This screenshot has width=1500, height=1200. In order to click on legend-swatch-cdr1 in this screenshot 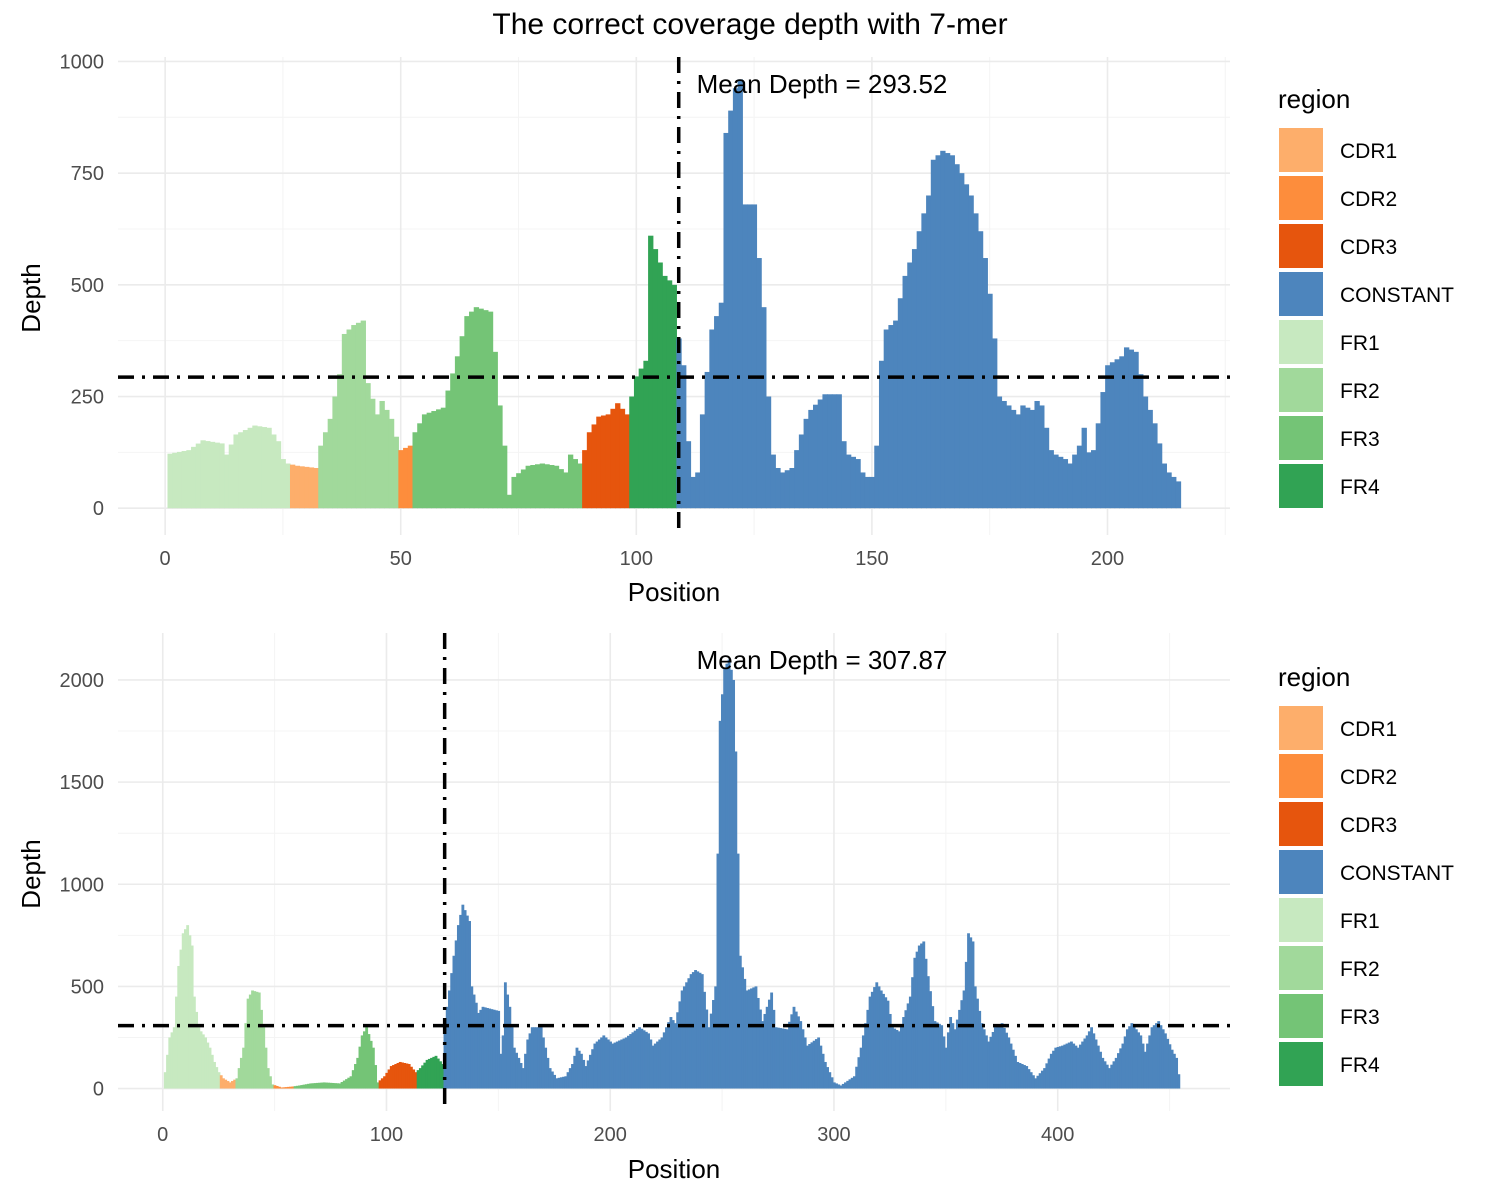, I will do `click(1301, 150)`.